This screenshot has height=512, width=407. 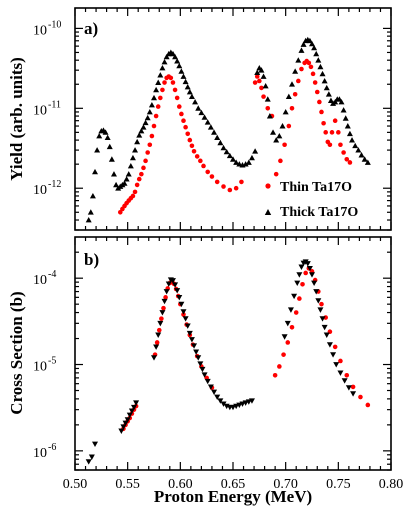 What do you see at coordinates (40, 30) in the screenshot?
I see `panel-a-ytick-label: 10` at bounding box center [40, 30].